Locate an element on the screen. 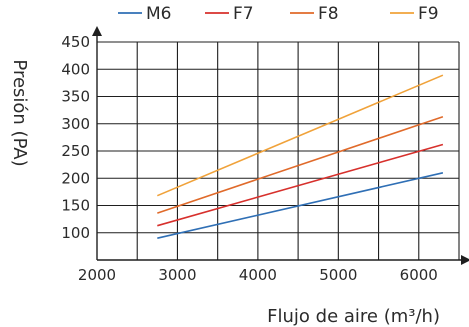  y-tick-label: 150 is located at coordinates (75, 206).